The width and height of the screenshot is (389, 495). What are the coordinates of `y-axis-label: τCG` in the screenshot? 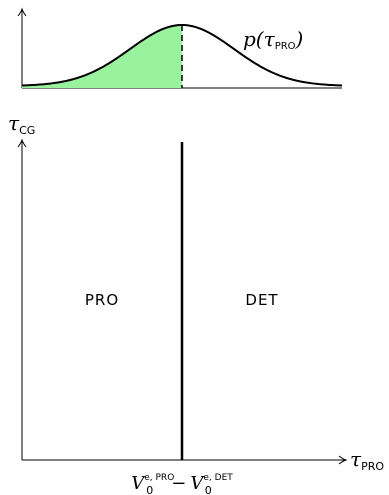 It's located at (21, 124).